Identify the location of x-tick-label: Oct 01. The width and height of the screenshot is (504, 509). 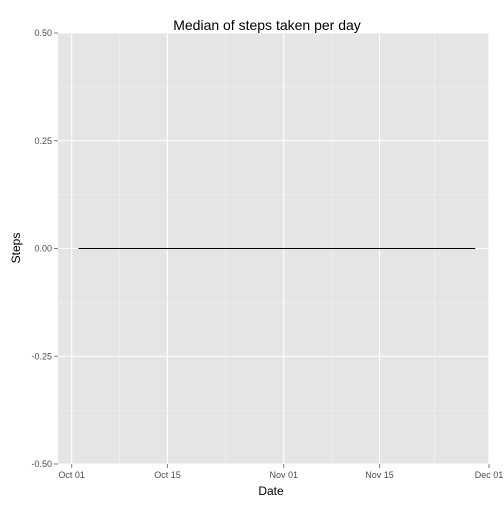
(71, 475).